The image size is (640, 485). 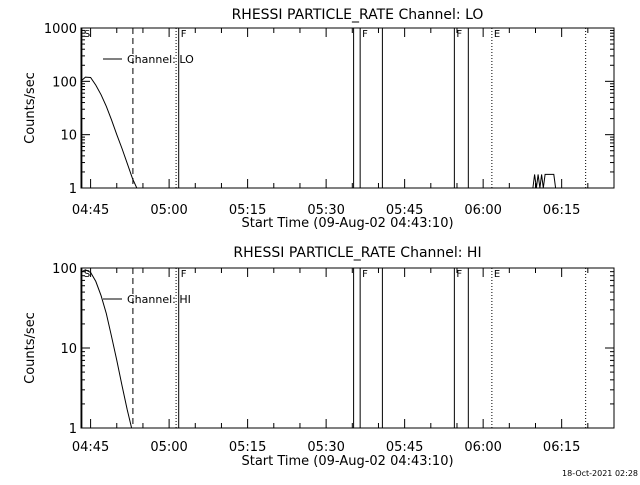 What do you see at coordinates (357, 253) in the screenshot?
I see `chart-title: RHESSI PARTICLE_RATE Channel: HI` at bounding box center [357, 253].